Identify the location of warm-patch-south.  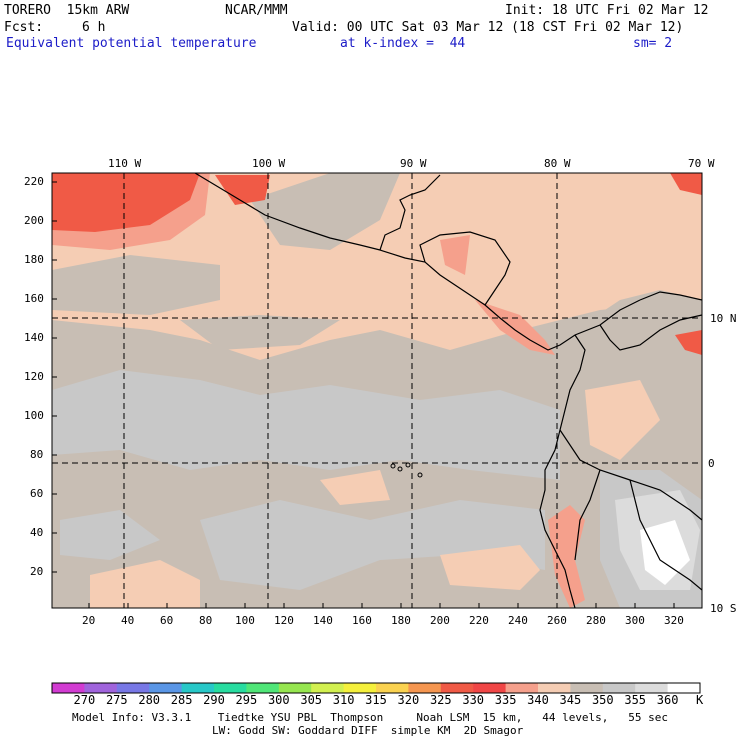
(490, 567).